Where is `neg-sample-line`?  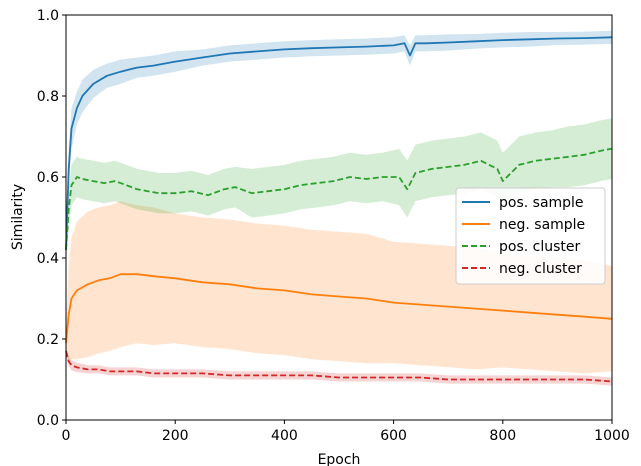 neg-sample-line is located at coordinates (339, 308).